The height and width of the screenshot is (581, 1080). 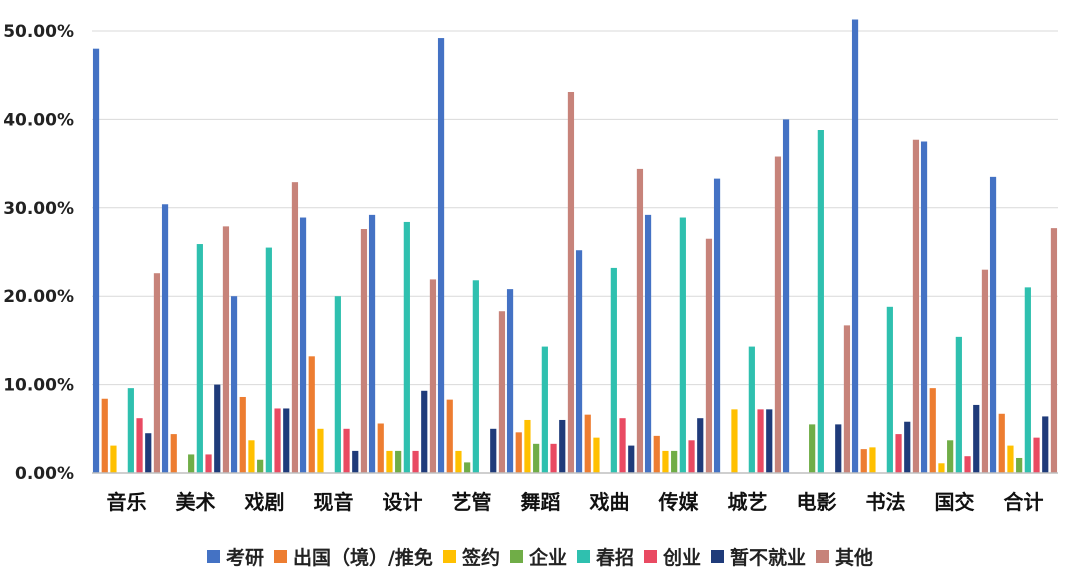 What do you see at coordinates (955, 502) in the screenshot?
I see `x-category-label: 国交` at bounding box center [955, 502].